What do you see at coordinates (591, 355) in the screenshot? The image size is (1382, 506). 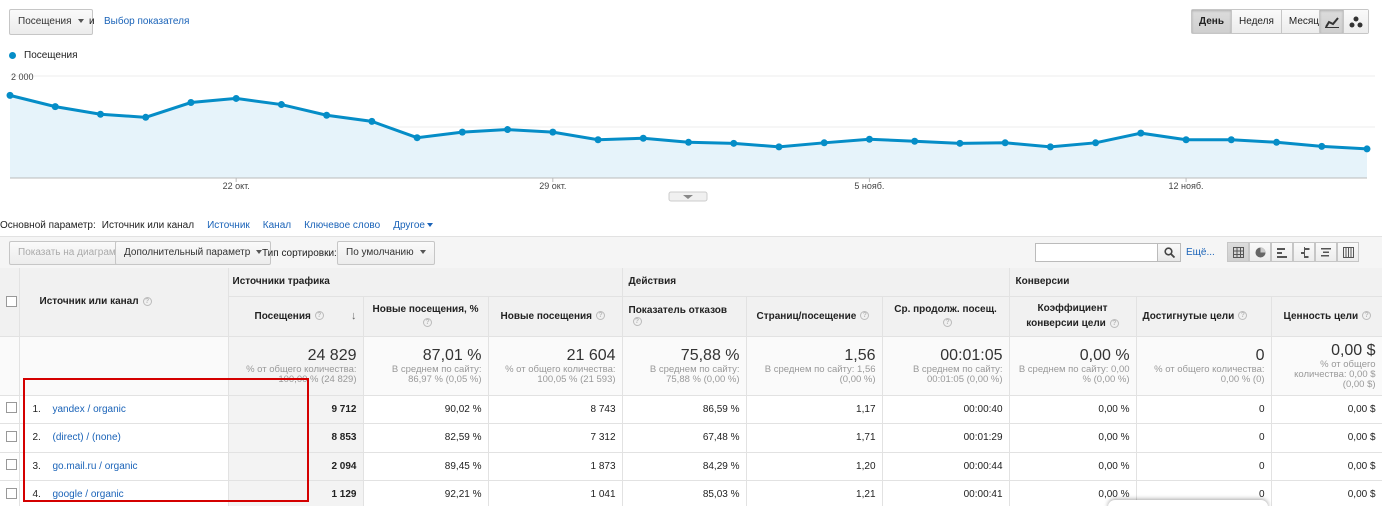 I see `total-value: 21 604` at bounding box center [591, 355].